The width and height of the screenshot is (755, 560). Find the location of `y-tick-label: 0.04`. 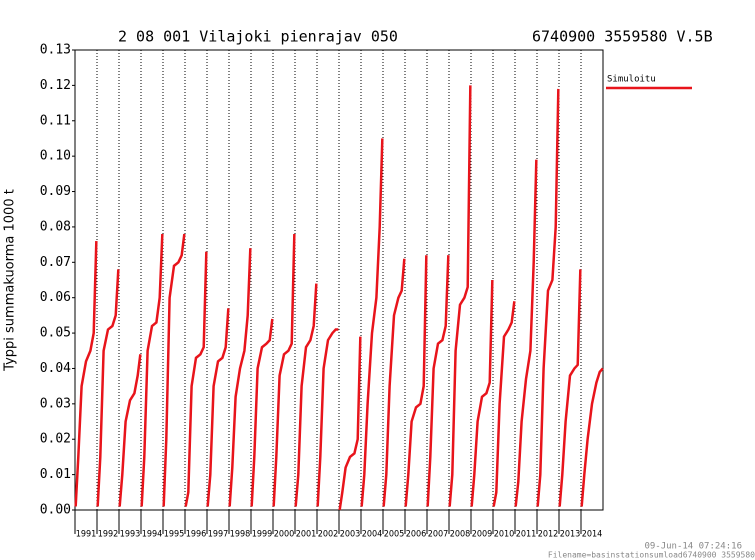

y-tick-label: 0.04 is located at coordinates (55, 368).